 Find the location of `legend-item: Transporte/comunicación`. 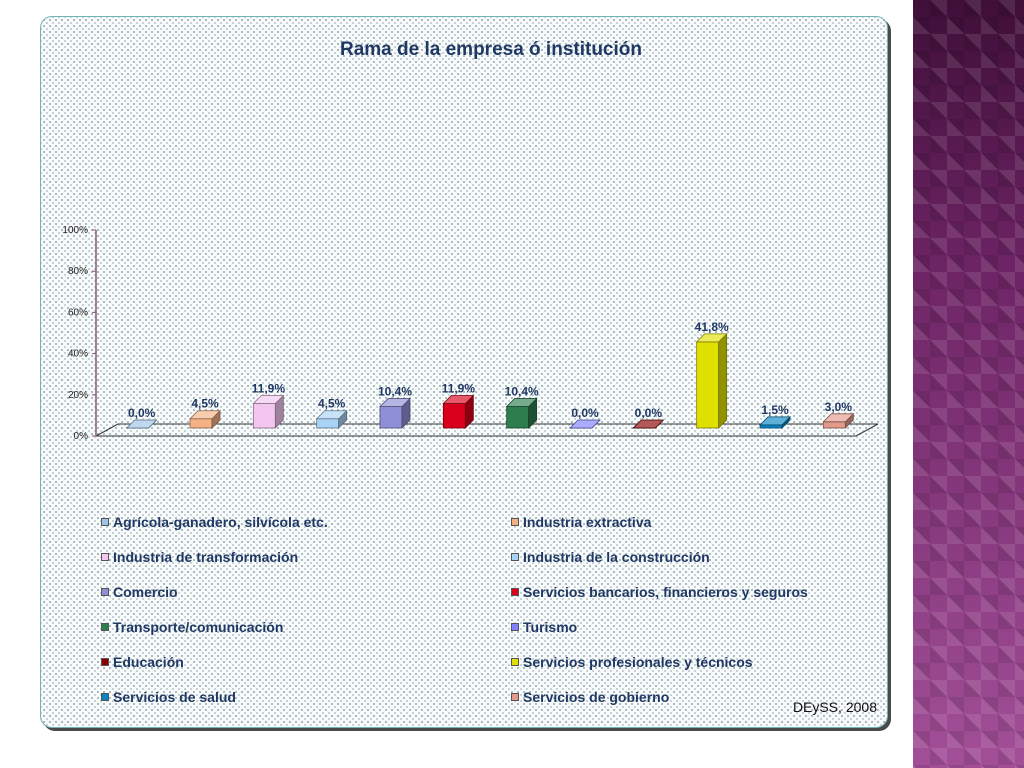

legend-item: Transporte/comunicación is located at coordinates (306, 627).